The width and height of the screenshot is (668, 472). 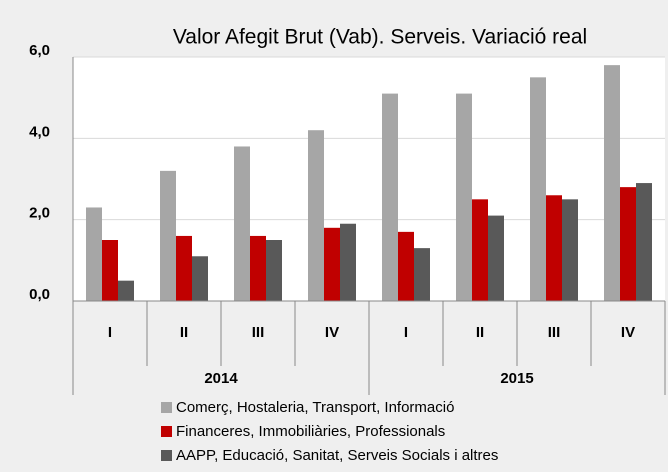 What do you see at coordinates (221, 378) in the screenshot?
I see `group-label: 2014` at bounding box center [221, 378].